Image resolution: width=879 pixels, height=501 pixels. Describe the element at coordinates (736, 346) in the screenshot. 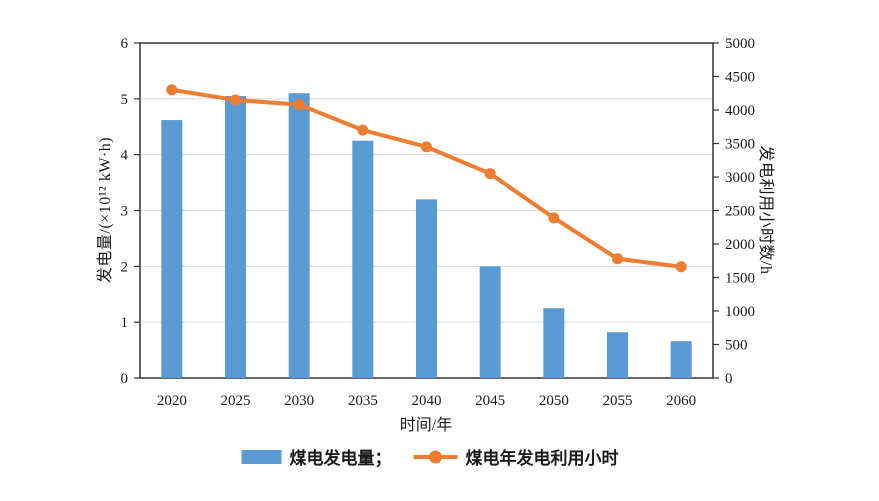

I see `y-right-tick-label: 500` at that location.